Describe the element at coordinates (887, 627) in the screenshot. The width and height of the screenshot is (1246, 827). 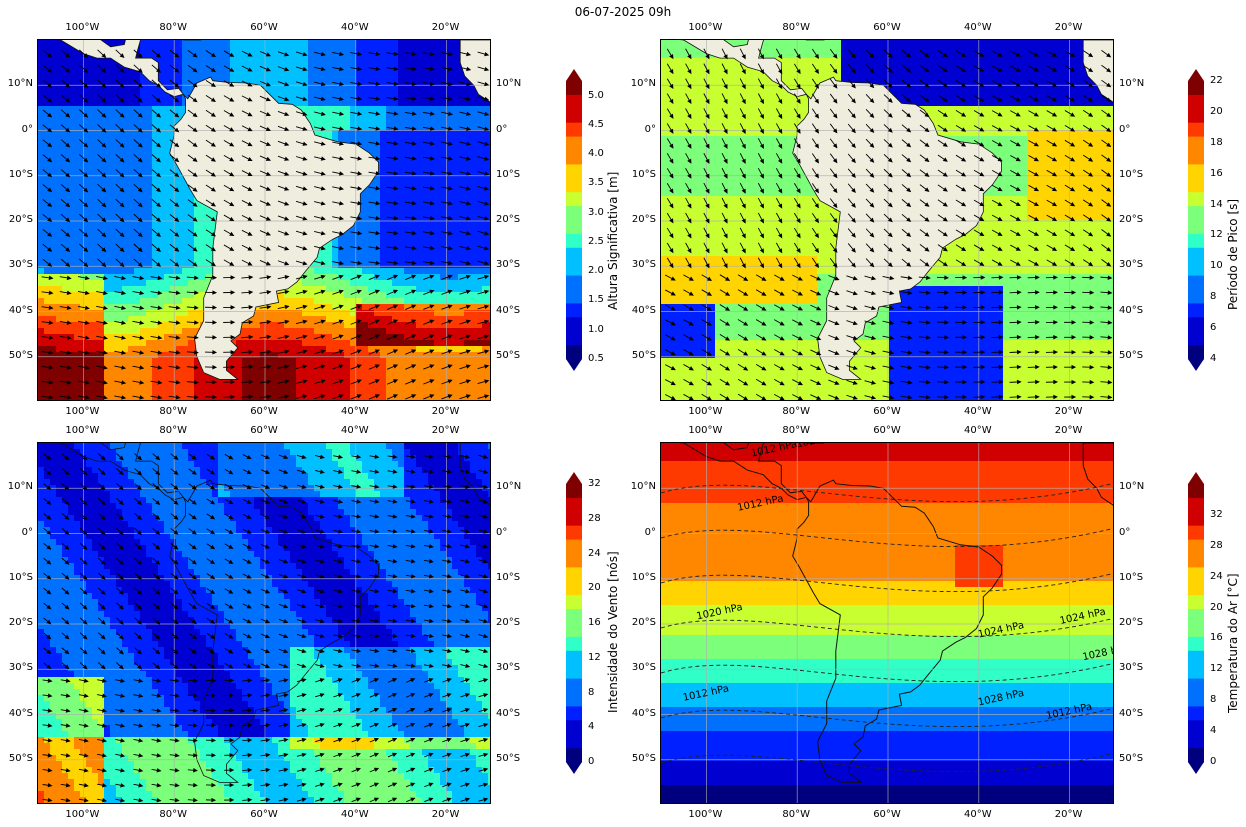
I see `isobar-lines` at that location.